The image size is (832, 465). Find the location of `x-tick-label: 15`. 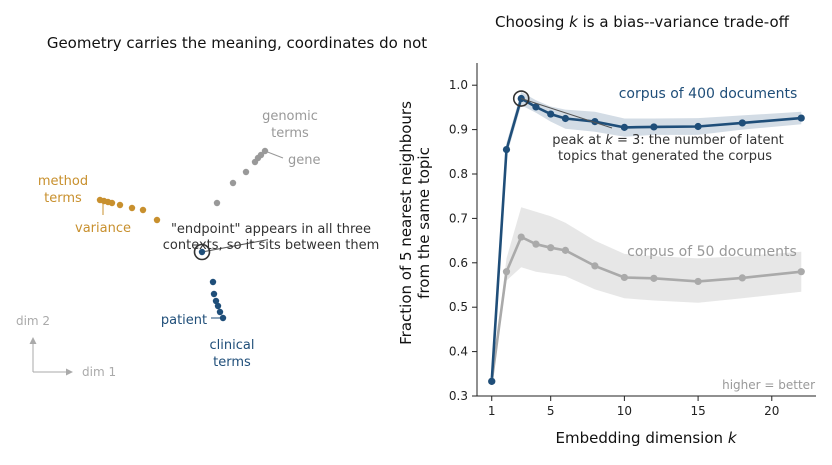

x-tick-label: 15 is located at coordinates (697, 411).